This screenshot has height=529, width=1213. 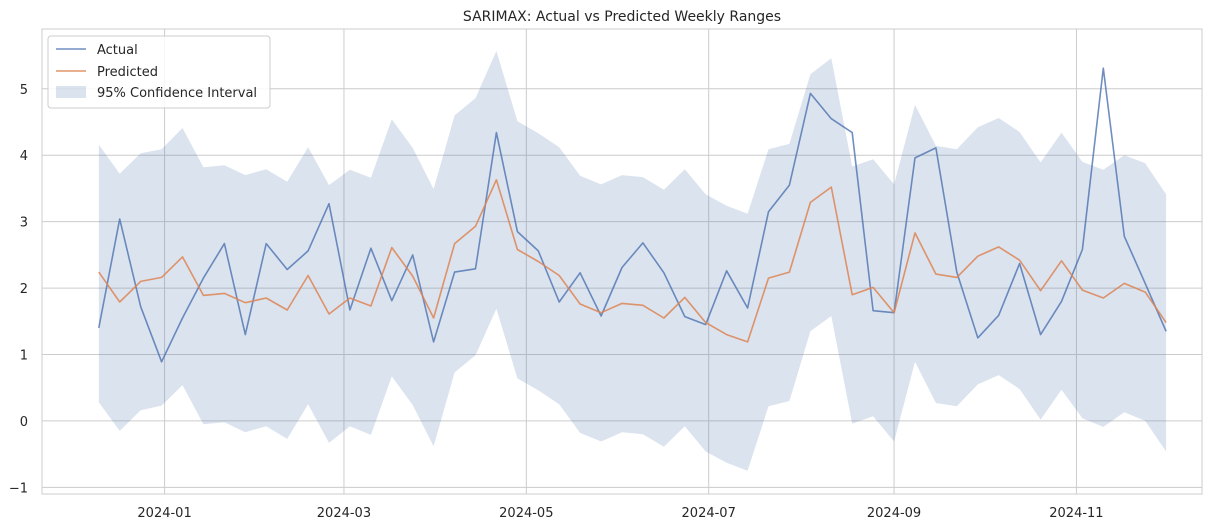 What do you see at coordinates (24, 422) in the screenshot?
I see `y-tick-label: 0` at bounding box center [24, 422].